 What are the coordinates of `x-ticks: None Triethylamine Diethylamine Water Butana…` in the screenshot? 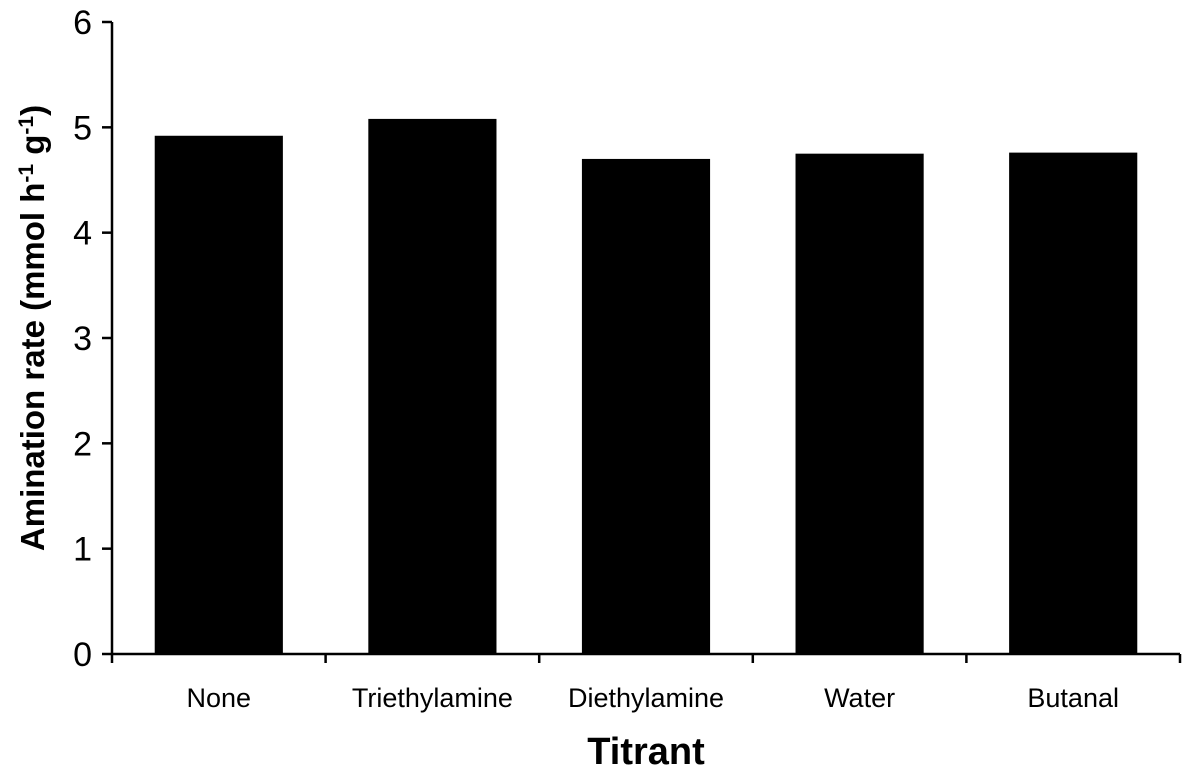 It's located at (646, 683).